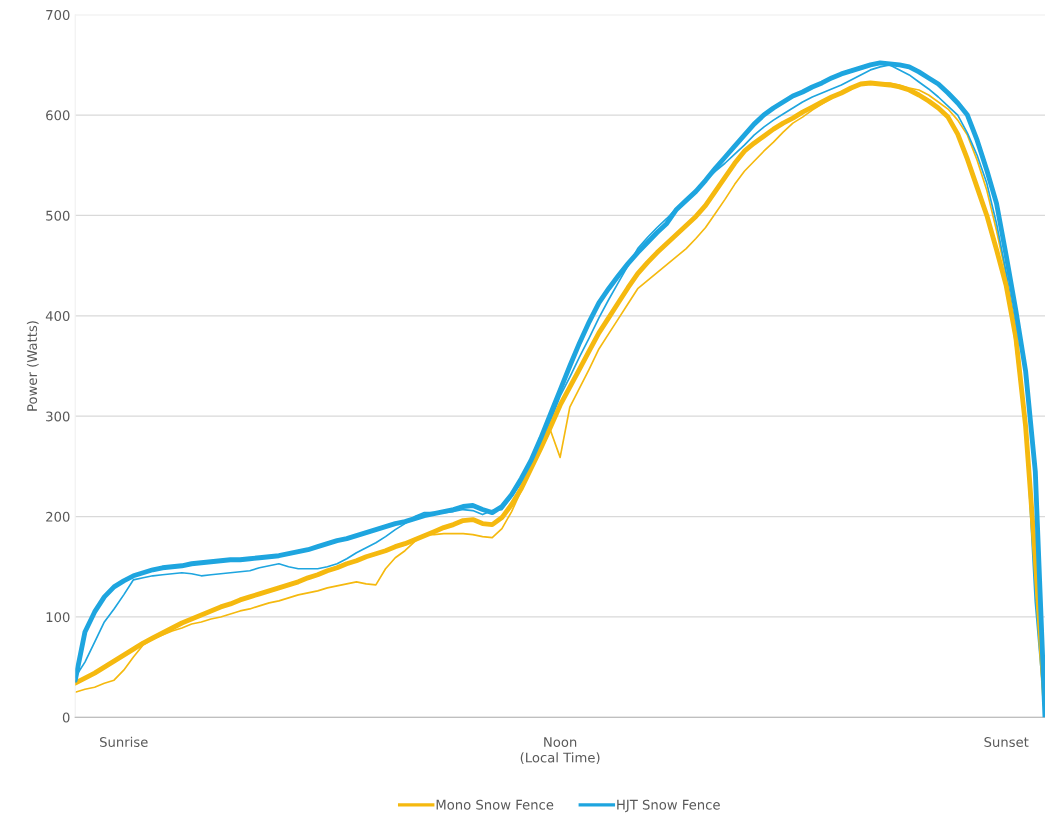 This screenshot has height=817, width=1045. What do you see at coordinates (668, 806) in the screenshot?
I see `legend-label: HJT Snow Fence` at bounding box center [668, 806].